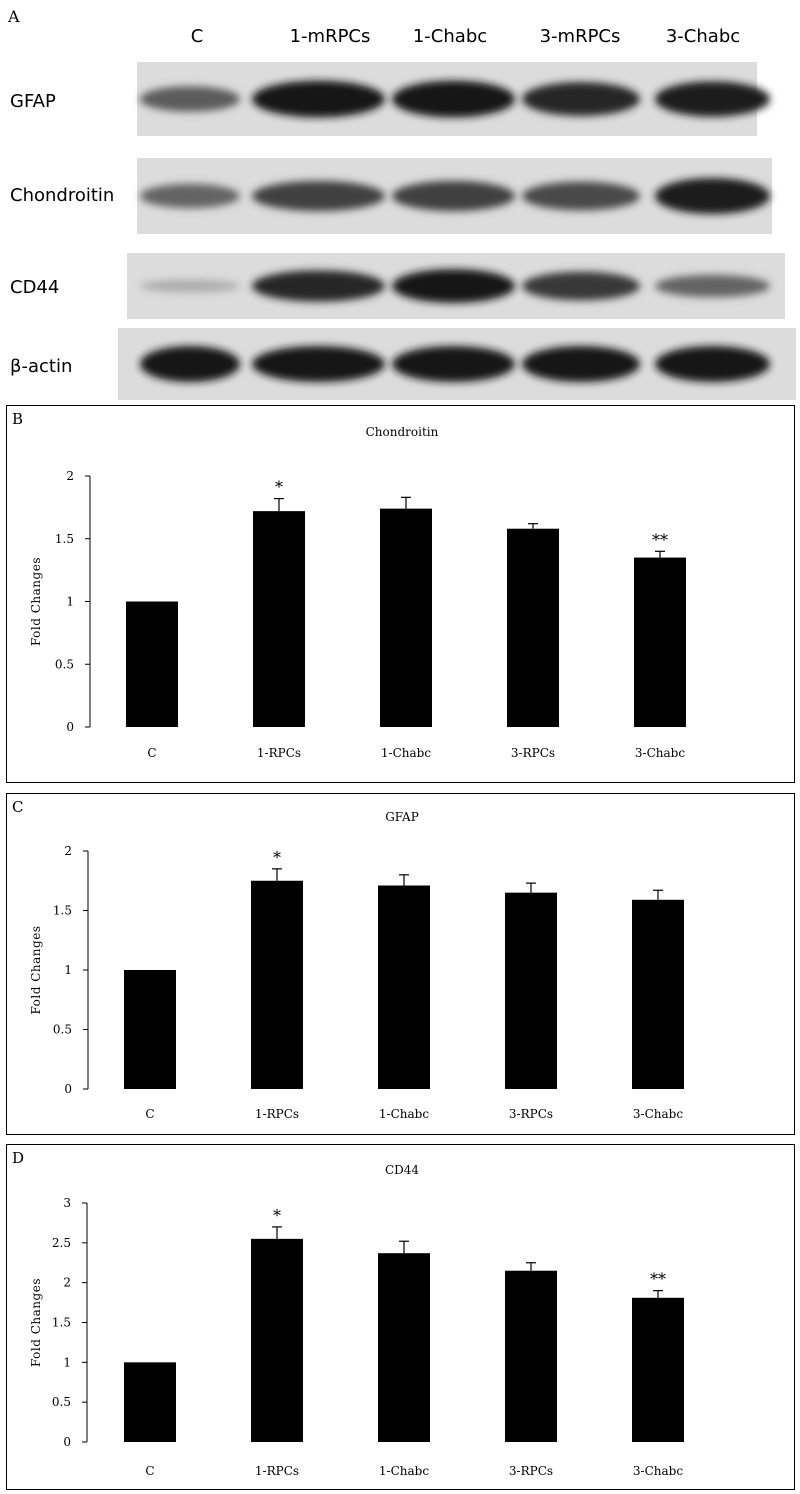 The width and height of the screenshot is (800, 1494). I want to click on row-label-gfap: GFAP, so click(33, 101).